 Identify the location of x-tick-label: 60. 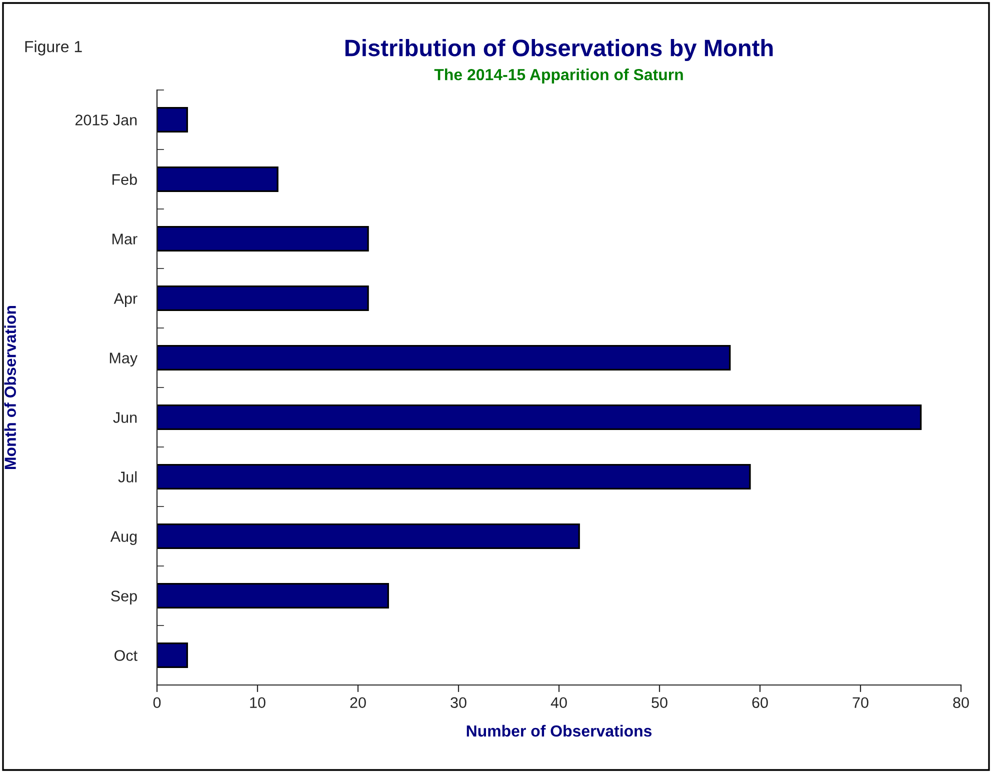
(760, 702).